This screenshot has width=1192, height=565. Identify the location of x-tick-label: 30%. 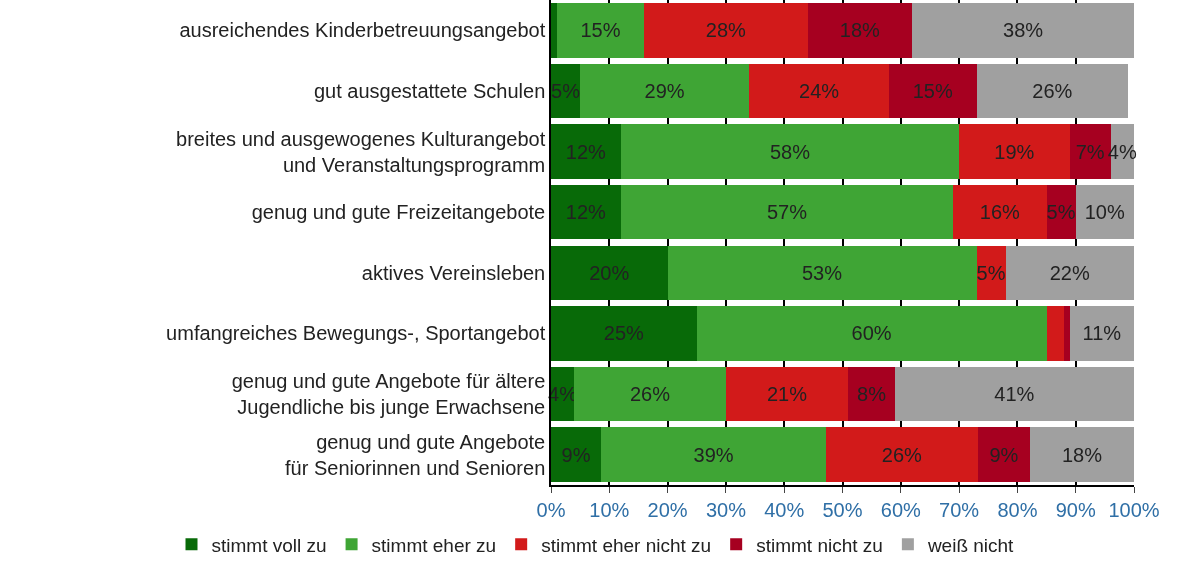
(726, 509).